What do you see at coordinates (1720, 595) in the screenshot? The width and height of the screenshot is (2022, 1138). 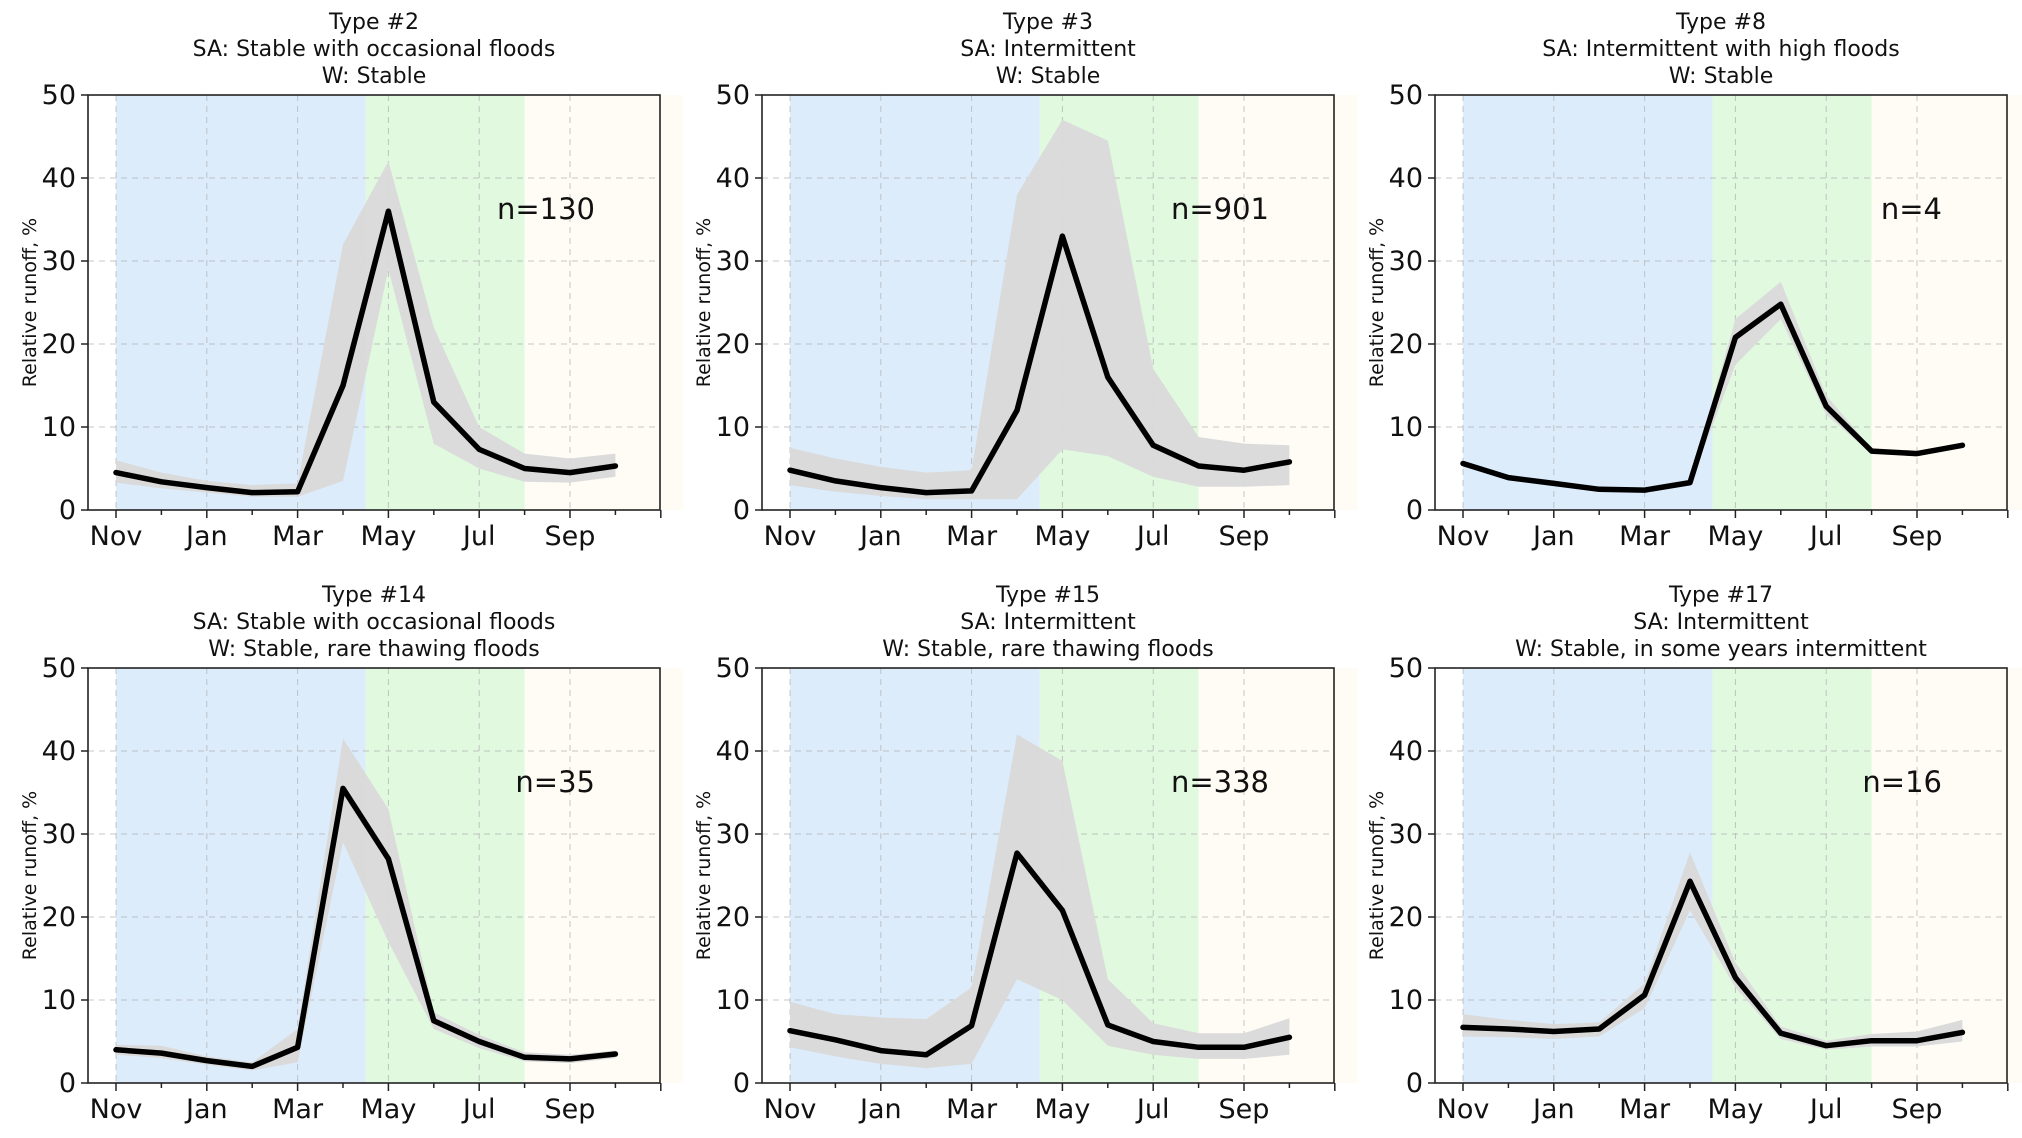 I see `panel-title-line-1: Type #17` at bounding box center [1720, 595].